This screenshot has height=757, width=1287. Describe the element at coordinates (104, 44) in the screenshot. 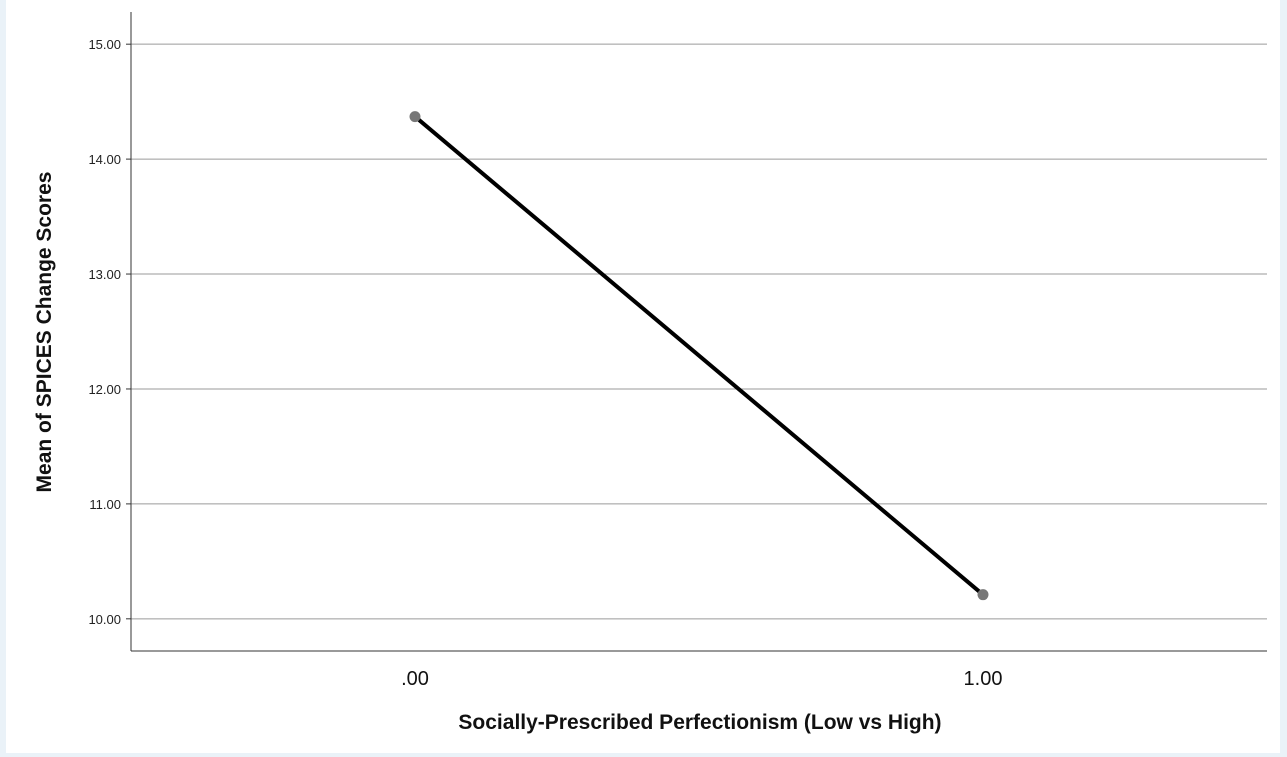

I see `y-tick-label: 15.00` at that location.